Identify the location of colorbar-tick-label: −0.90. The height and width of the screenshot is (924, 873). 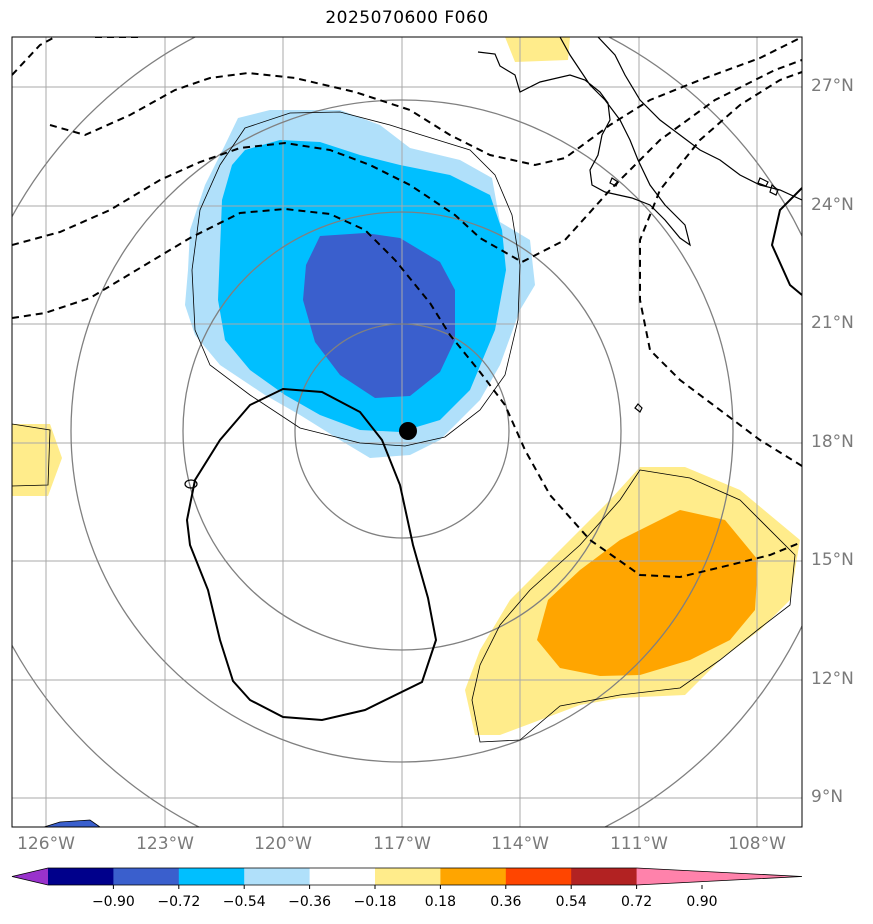
(113, 902).